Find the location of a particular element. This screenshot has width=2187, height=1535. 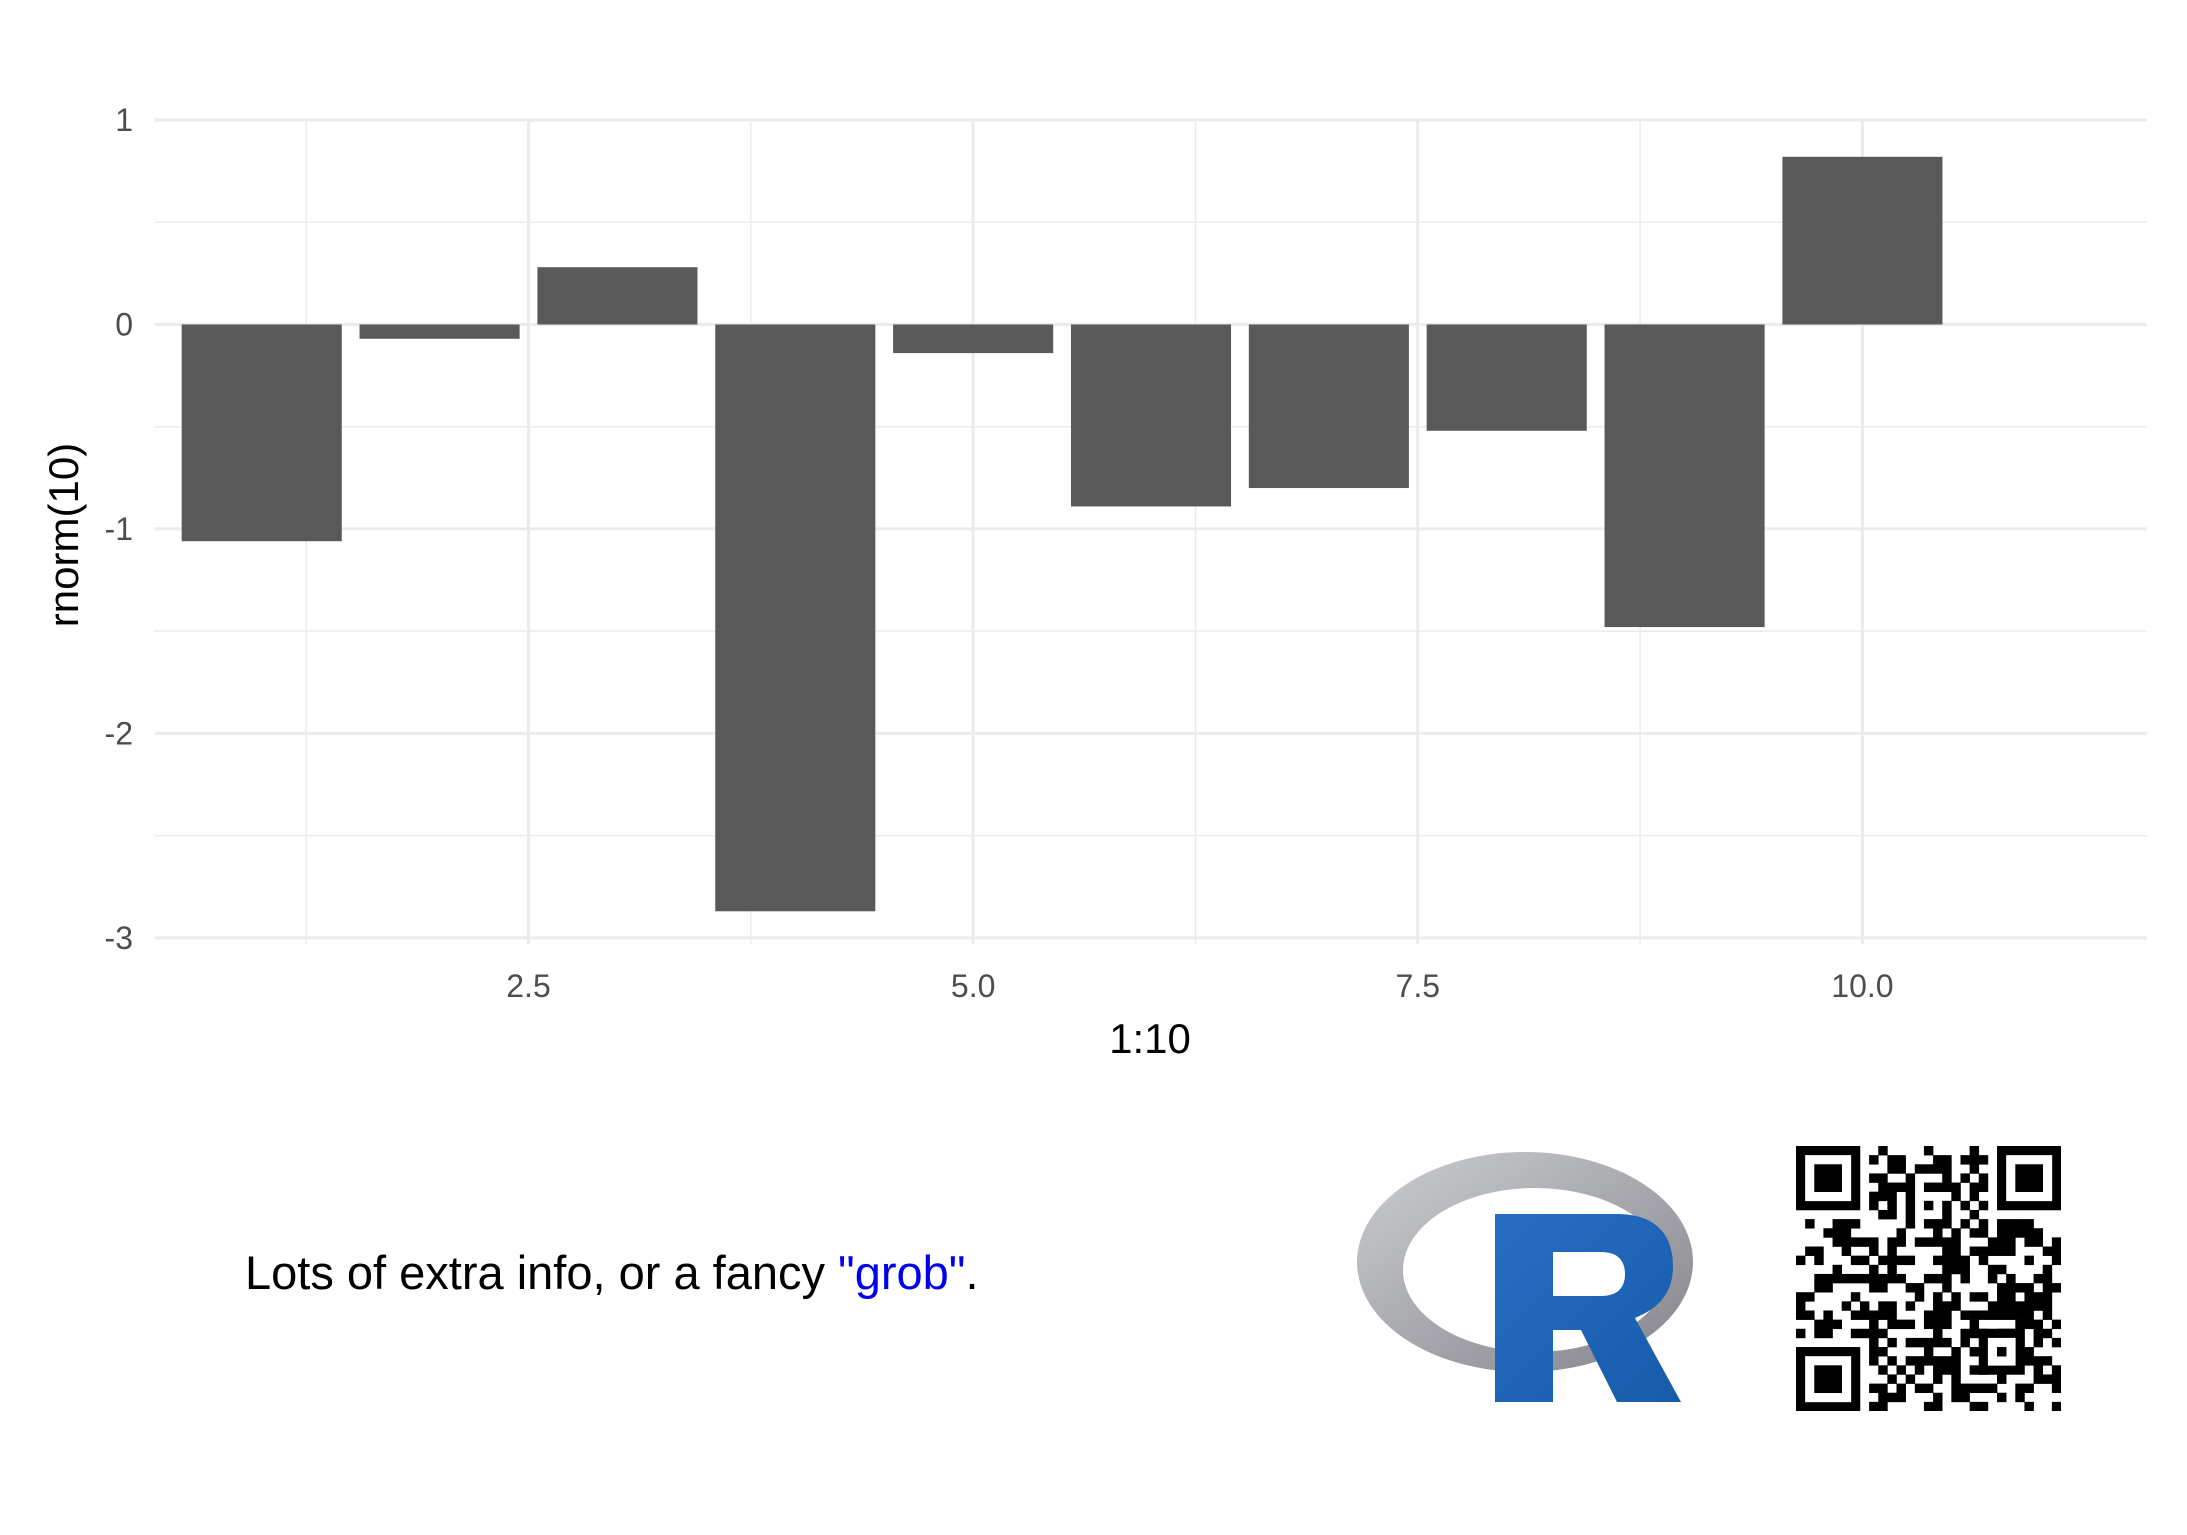

y-tick-label: -2 is located at coordinates (119, 733).